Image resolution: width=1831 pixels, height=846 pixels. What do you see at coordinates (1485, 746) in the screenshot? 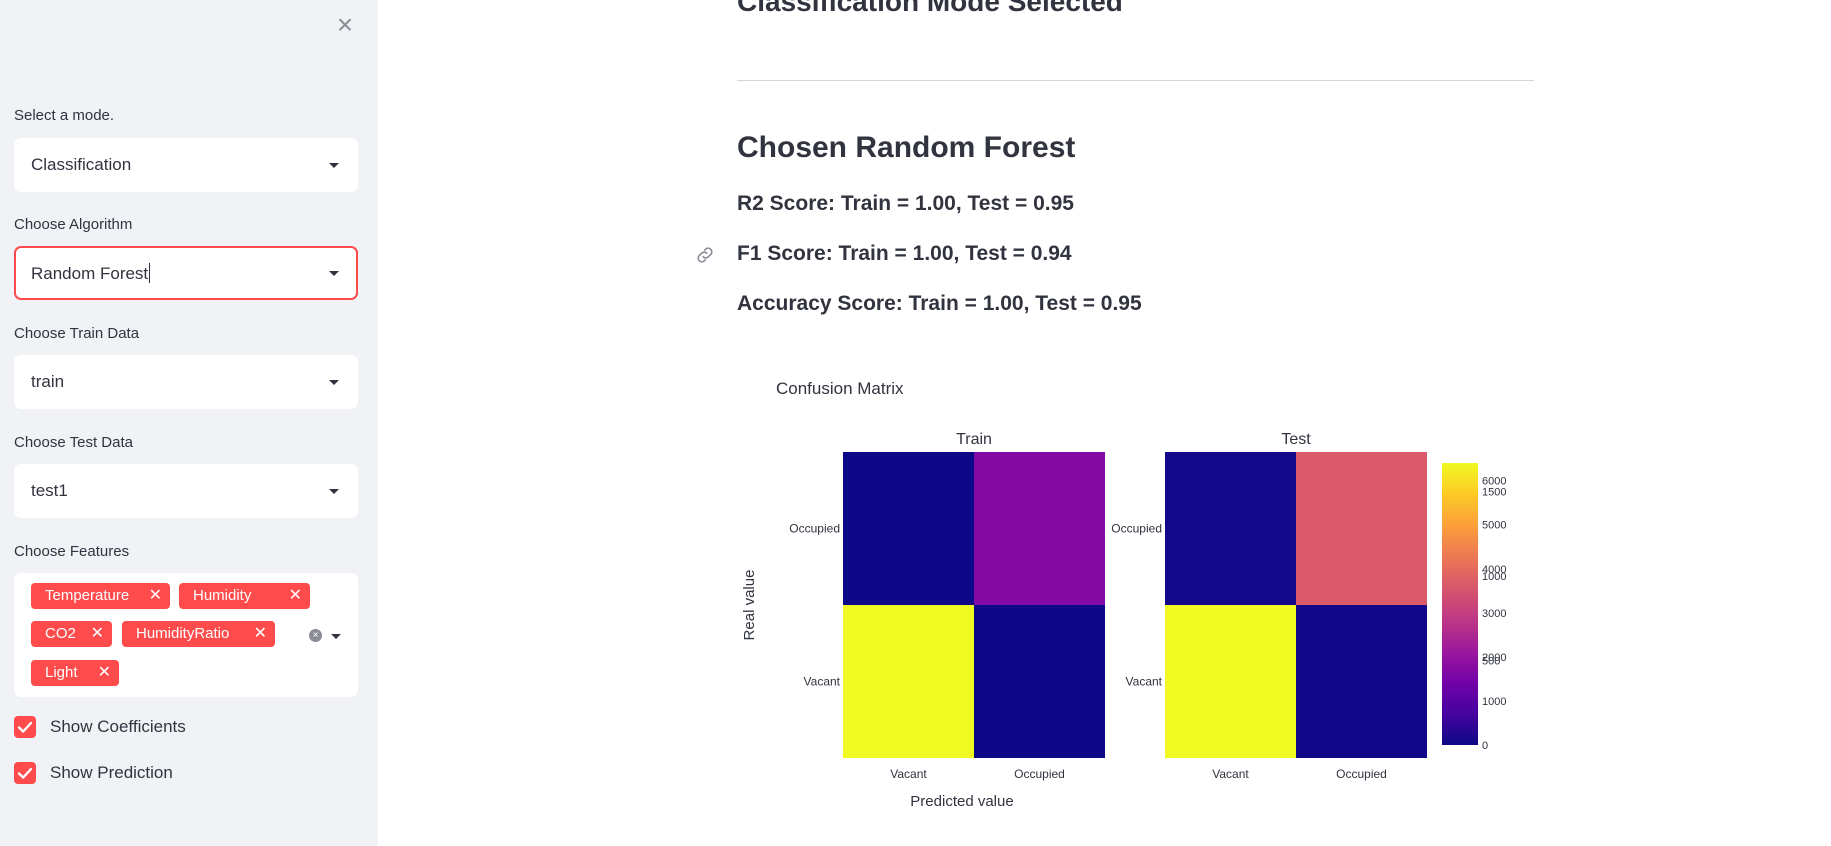
I see `colorbar-tick-label: 0` at bounding box center [1485, 746].